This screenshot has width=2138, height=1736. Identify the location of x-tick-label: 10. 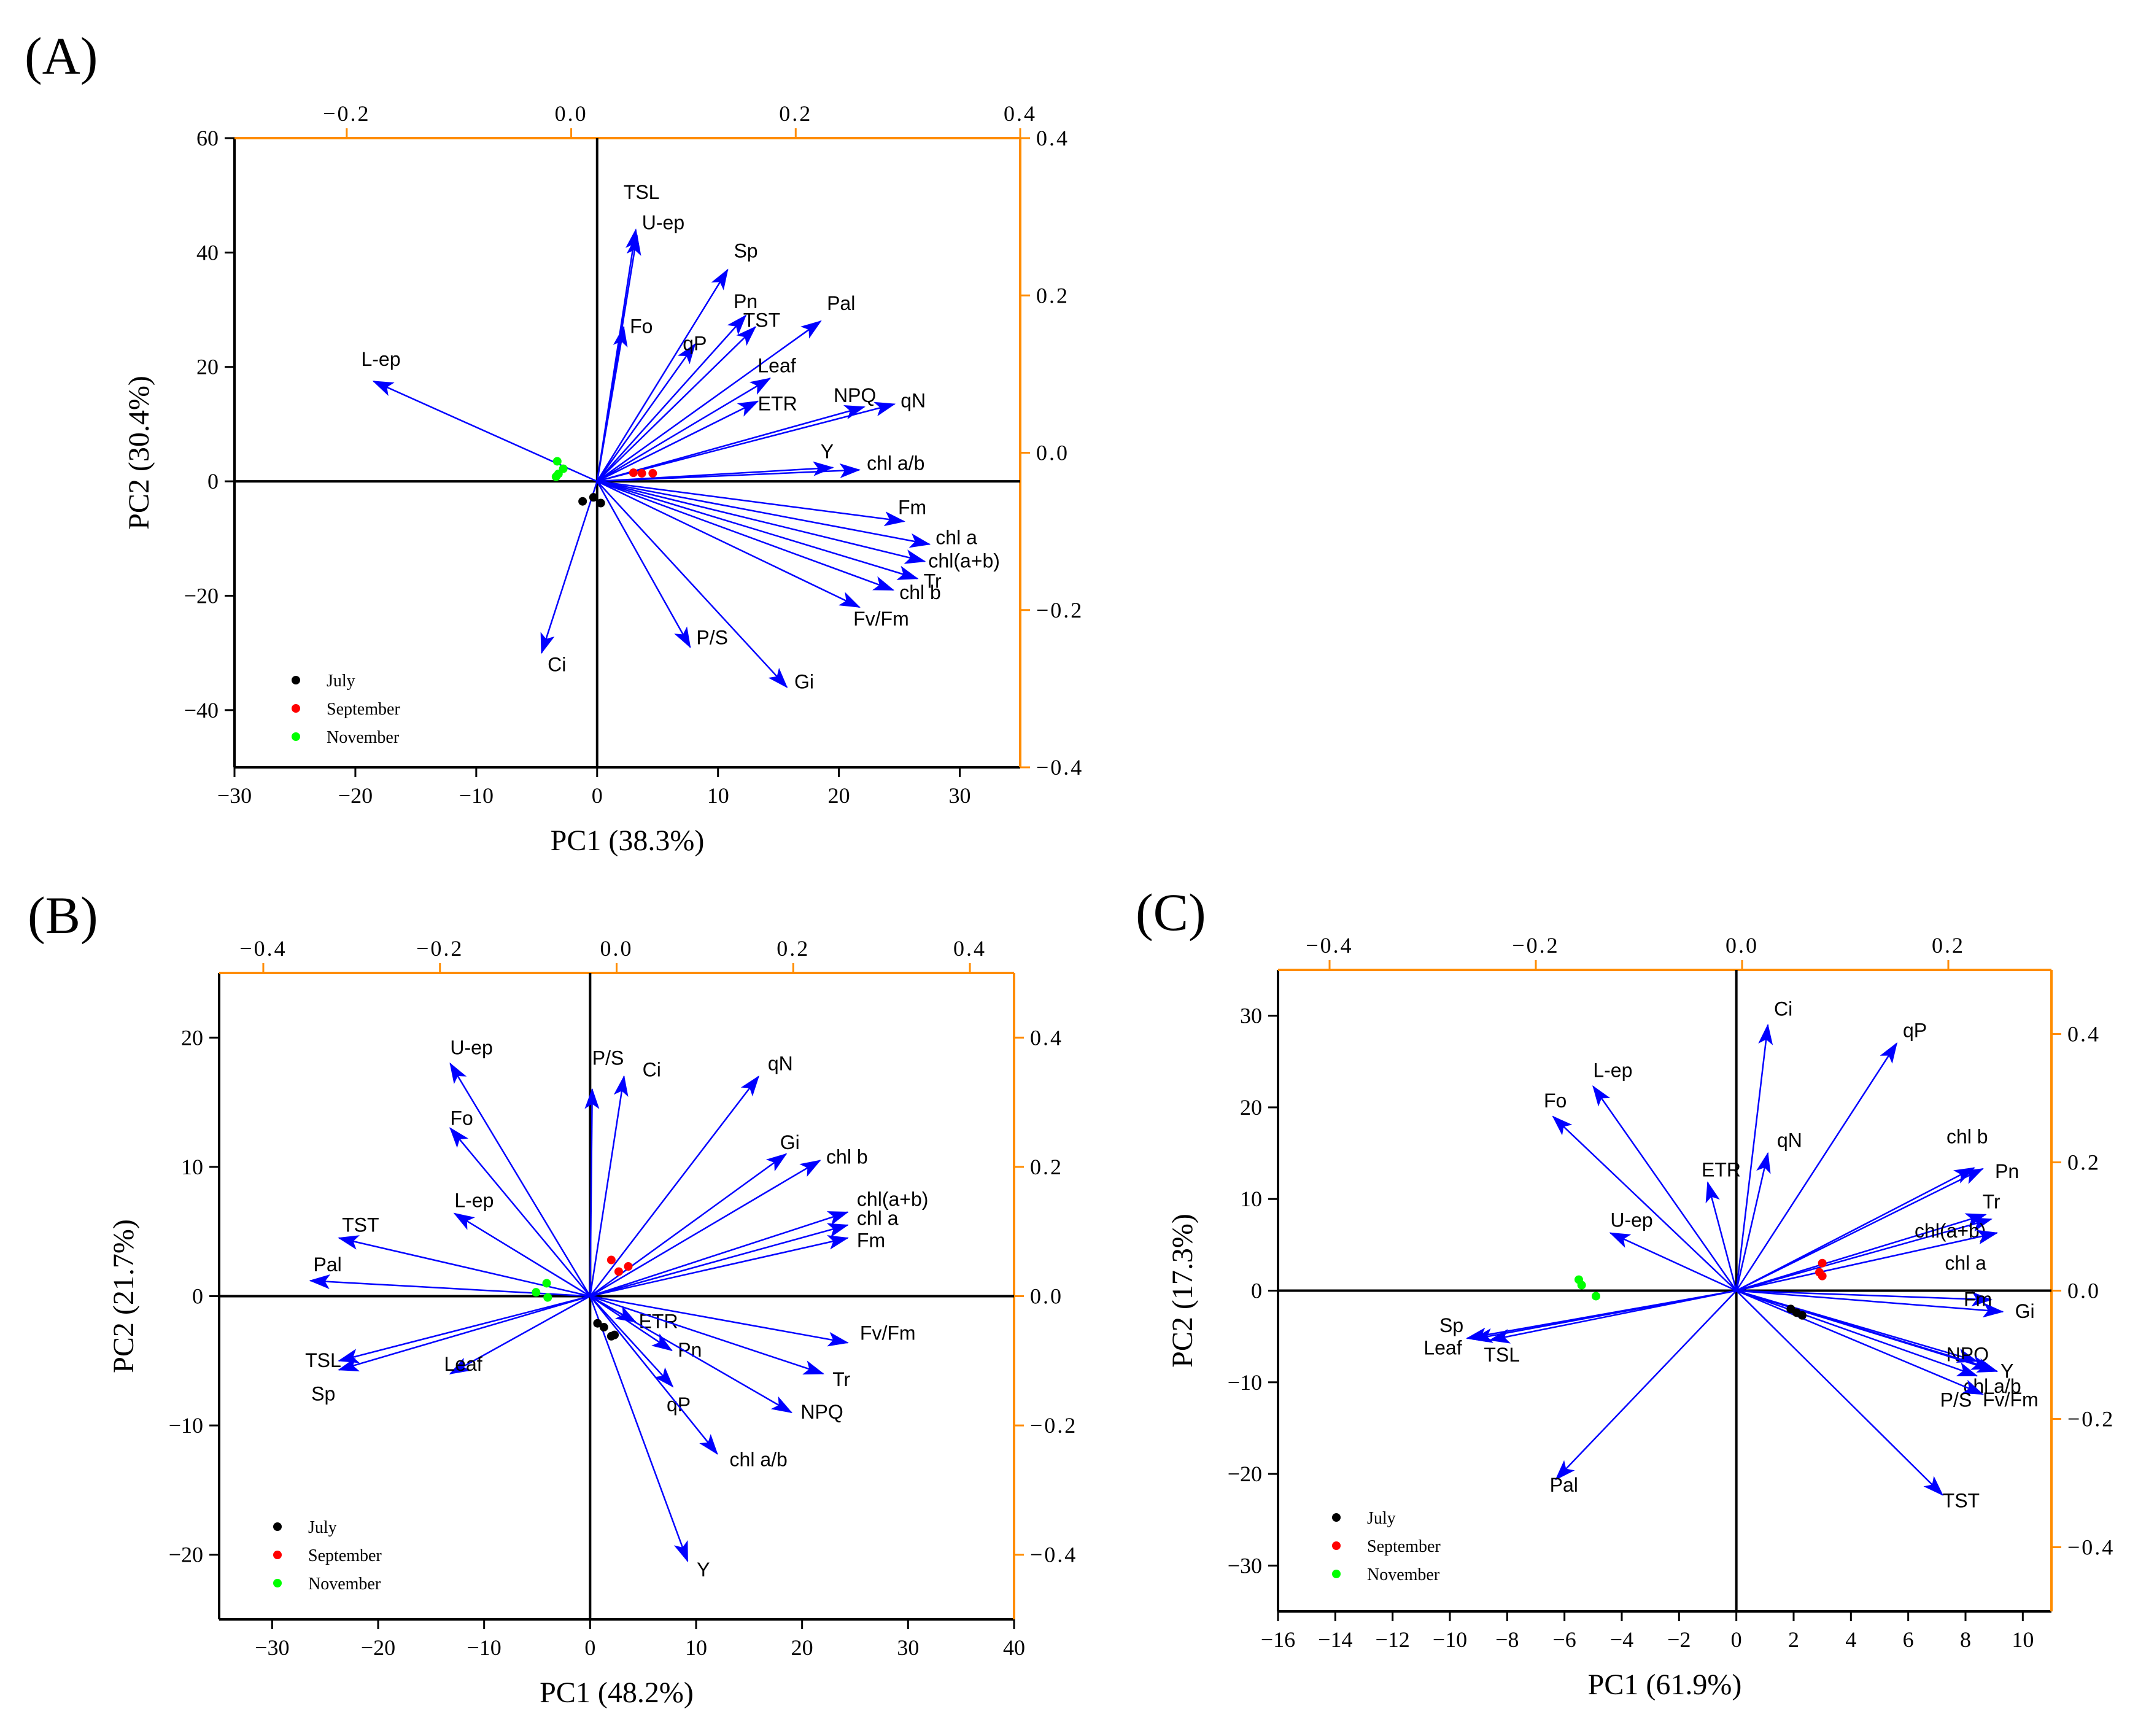
(718, 795).